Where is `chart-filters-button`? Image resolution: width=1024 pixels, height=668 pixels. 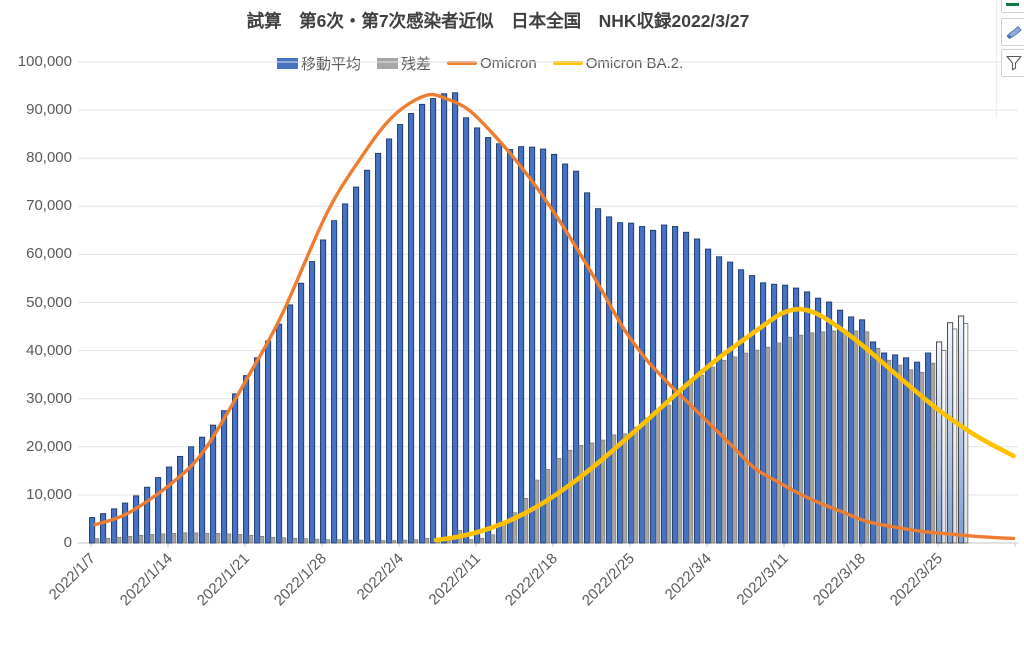 chart-filters-button is located at coordinates (1012, 63).